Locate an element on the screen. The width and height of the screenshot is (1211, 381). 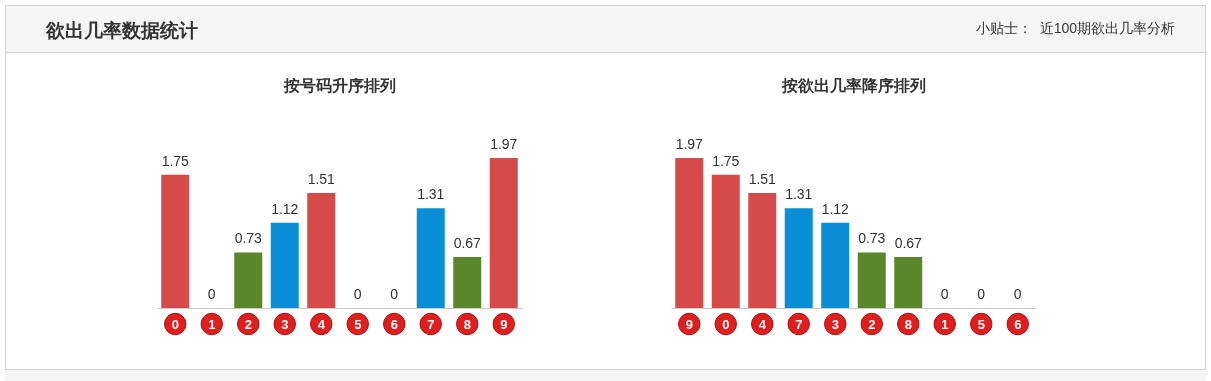
text: 小贴士： 近100期欲出几率分析 is located at coordinates (1075, 29).